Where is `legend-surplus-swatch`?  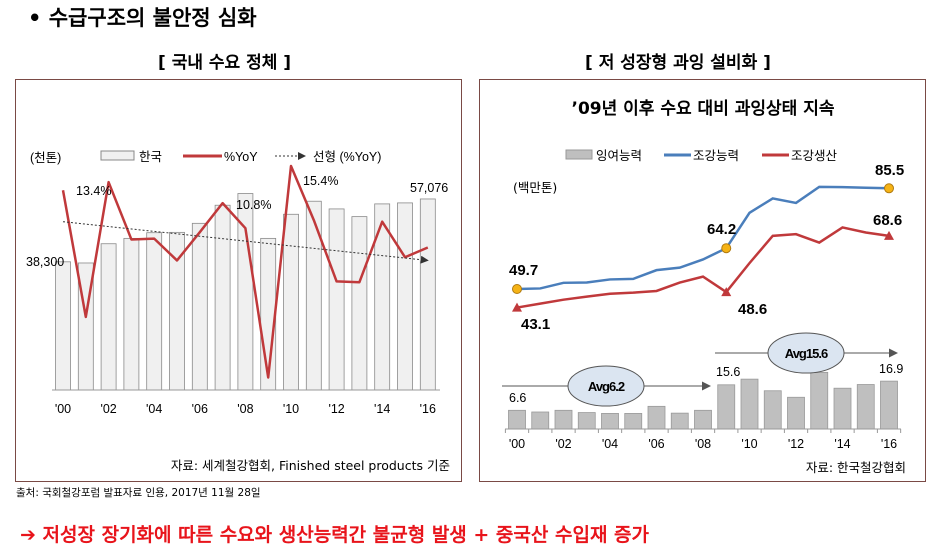
legend-surplus-swatch is located at coordinates (579, 154).